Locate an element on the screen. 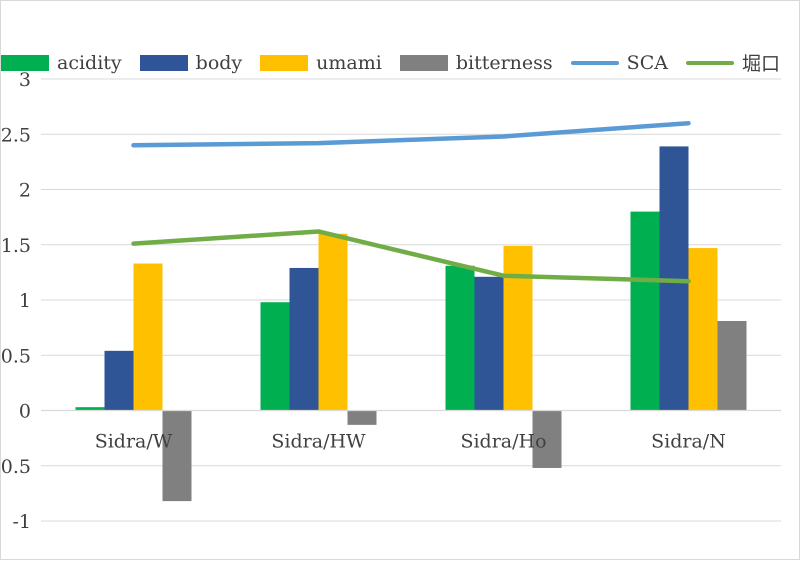 The image size is (800, 561). legend-item-horiguchi: 堀口 is located at coordinates (732, 62).